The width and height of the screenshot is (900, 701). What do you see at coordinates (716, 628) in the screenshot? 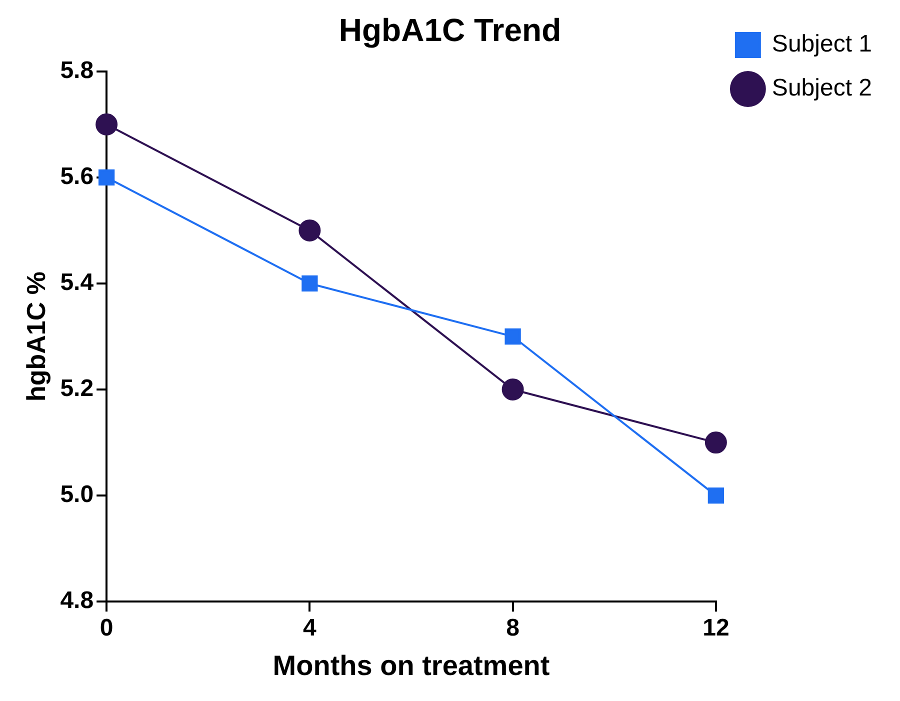
I see `x-tick-label: 12` at bounding box center [716, 628].